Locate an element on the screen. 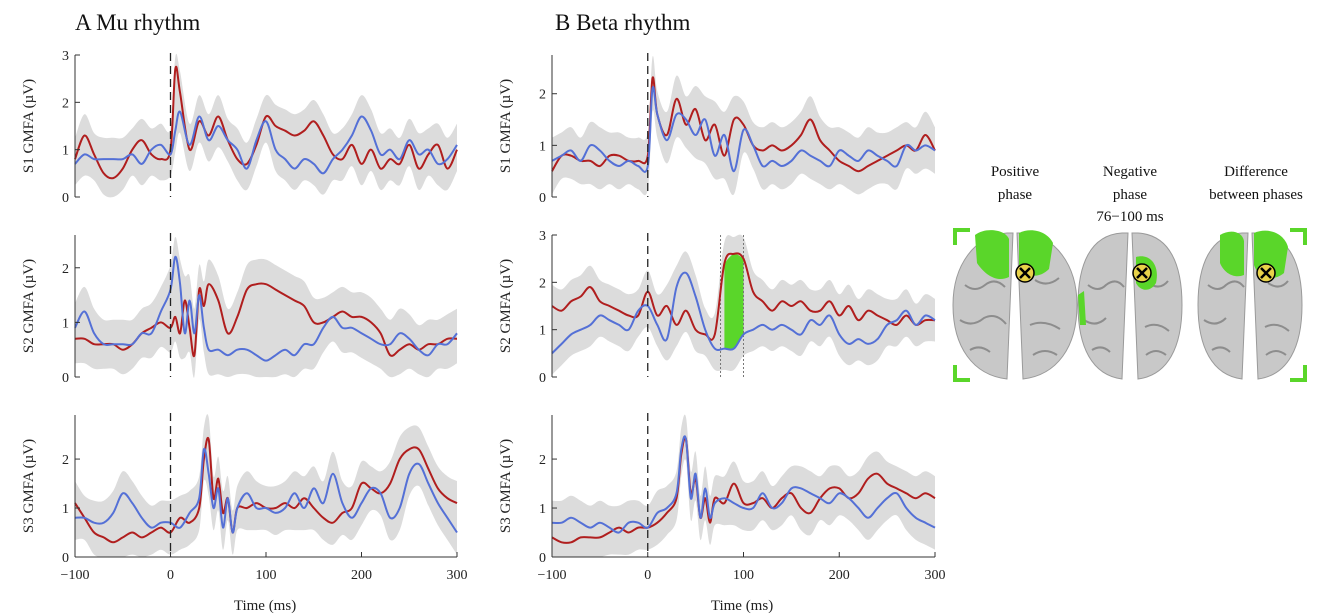  difference-label-1: Difference is located at coordinates (1256, 172).